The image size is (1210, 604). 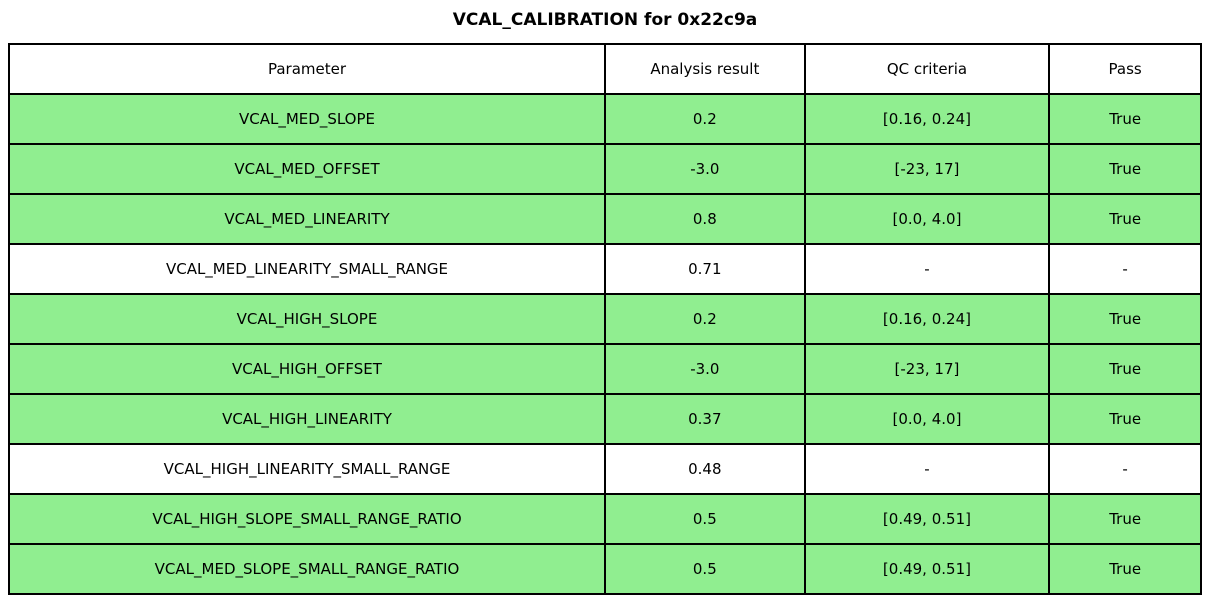 What do you see at coordinates (307, 219) in the screenshot?
I see `parameter-cell: VCAL_MED_LINEARITY` at bounding box center [307, 219].